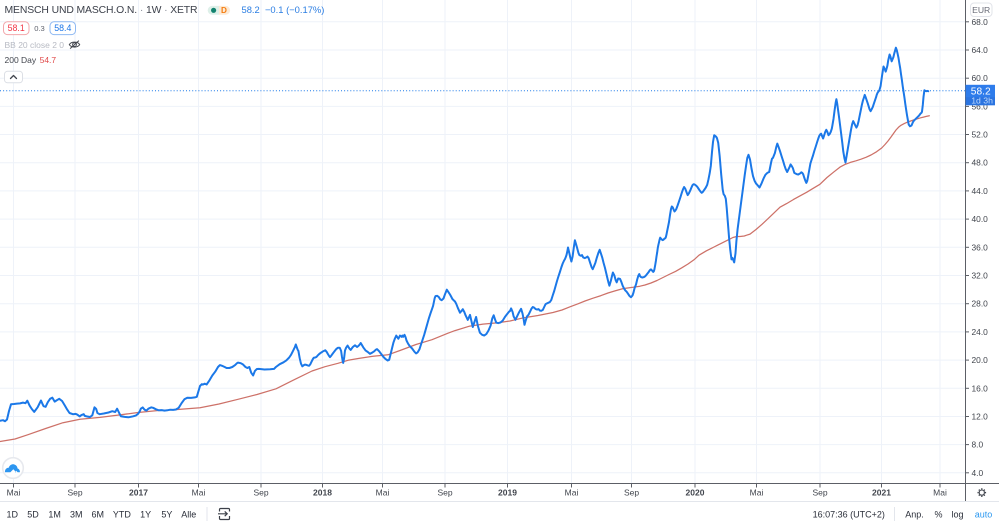  I want to click on svg-text: 60.0, so click(980, 78).